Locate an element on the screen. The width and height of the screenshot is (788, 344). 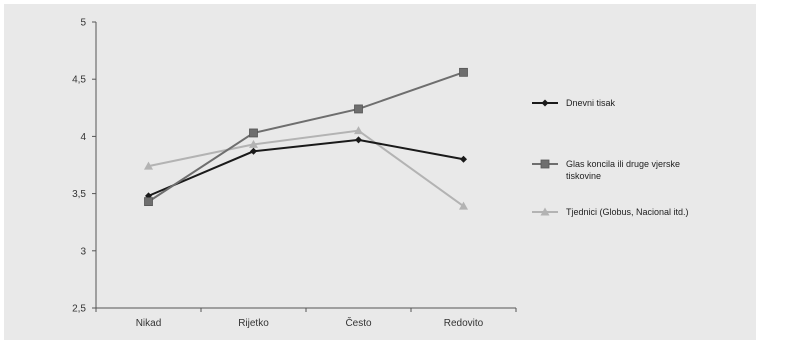
legend-label: Dnevni tisak is located at coordinates (591, 103).